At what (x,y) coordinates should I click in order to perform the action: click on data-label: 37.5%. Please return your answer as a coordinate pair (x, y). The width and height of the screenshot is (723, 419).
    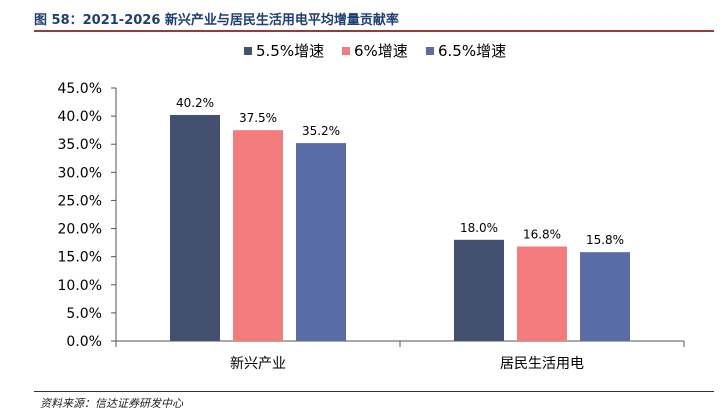
    Looking at the image, I should click on (258, 118).